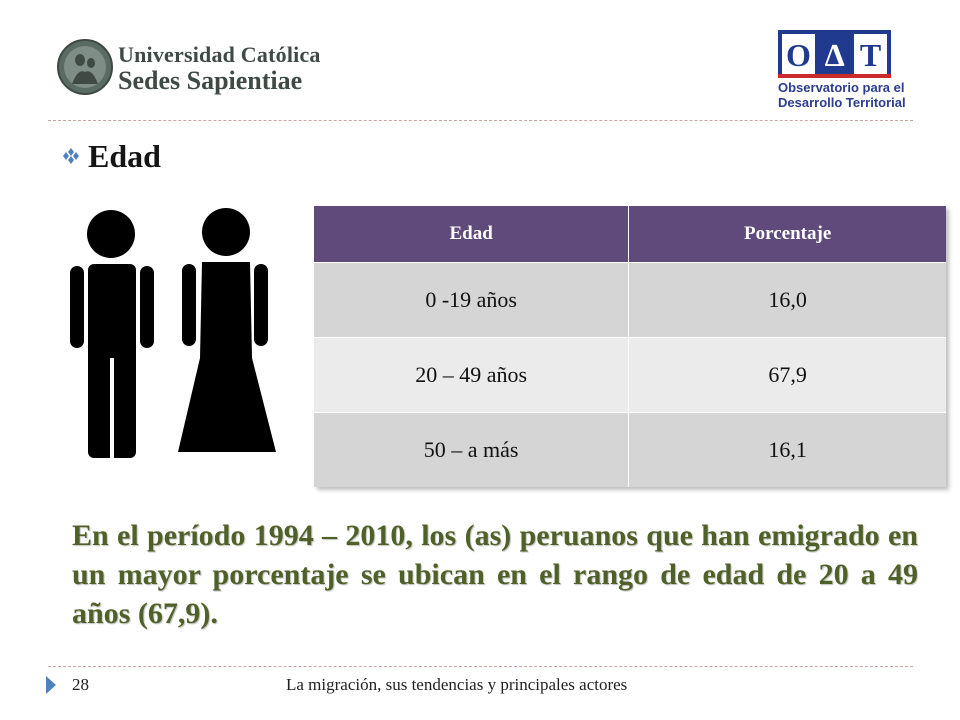  Describe the element at coordinates (787, 300) in the screenshot. I see `percentage-cell: 16,0` at that location.